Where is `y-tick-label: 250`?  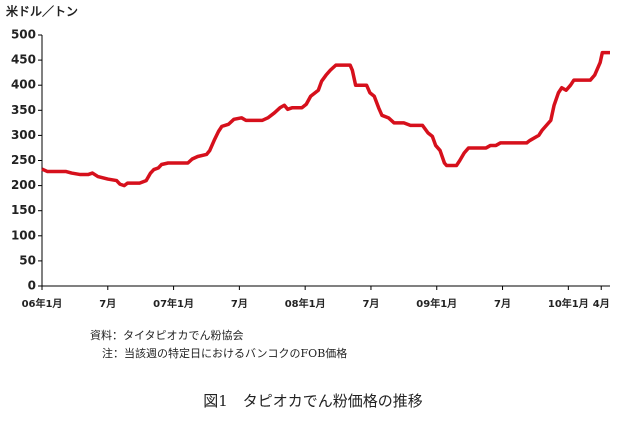
y-tick-label: 250 is located at coordinates (23, 160).